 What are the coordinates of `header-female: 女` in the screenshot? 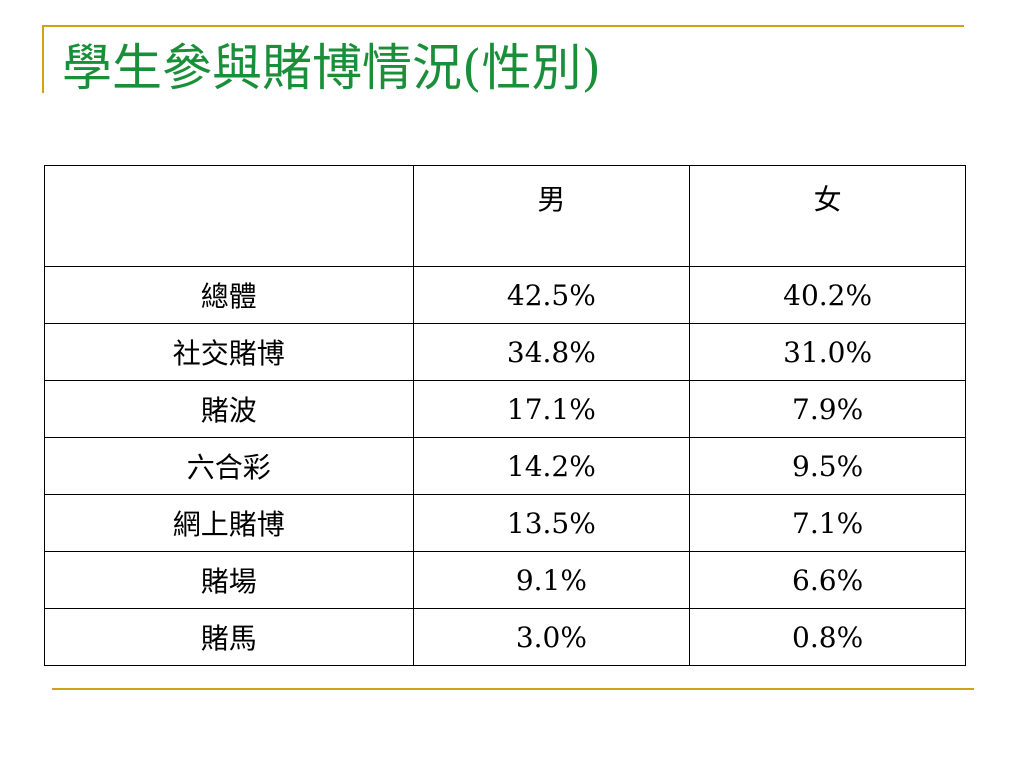 It's located at (827, 216).